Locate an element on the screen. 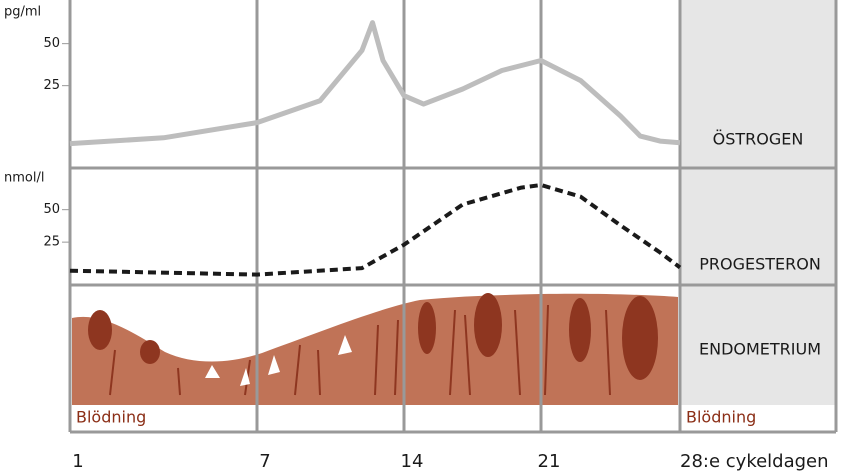 This screenshot has width=843, height=476. panel-label: ENDOMETRIUM is located at coordinates (760, 349).